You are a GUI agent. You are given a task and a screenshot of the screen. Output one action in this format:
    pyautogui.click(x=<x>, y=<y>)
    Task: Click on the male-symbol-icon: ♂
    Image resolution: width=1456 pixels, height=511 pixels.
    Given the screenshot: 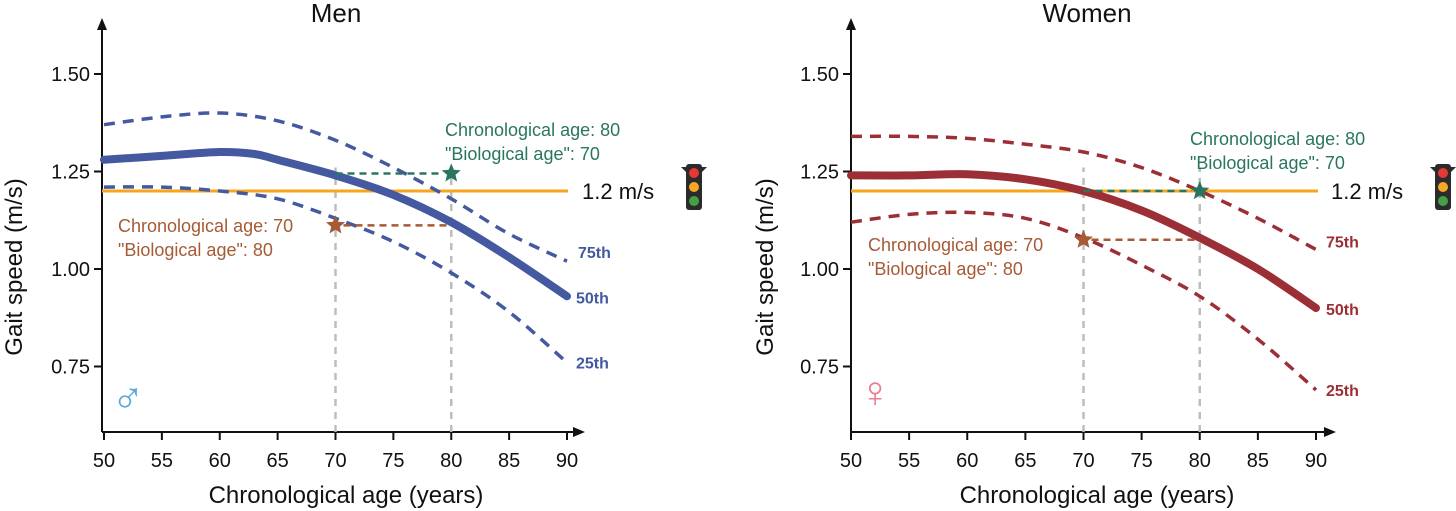 What is the action you would take?
    pyautogui.click(x=128, y=398)
    